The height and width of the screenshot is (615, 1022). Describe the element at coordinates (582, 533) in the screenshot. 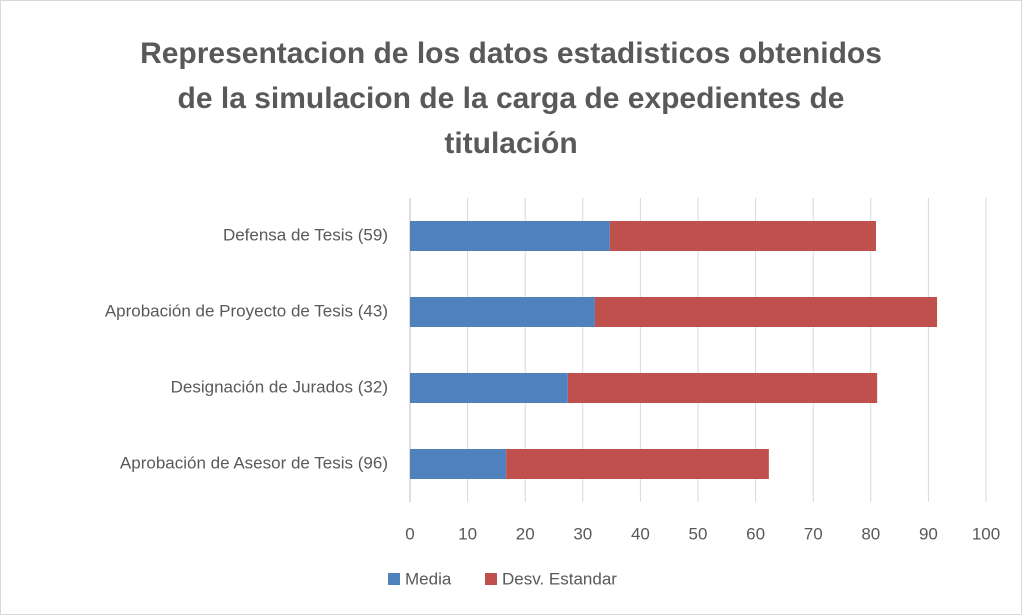

I see `x-tick-label: 30` at that location.